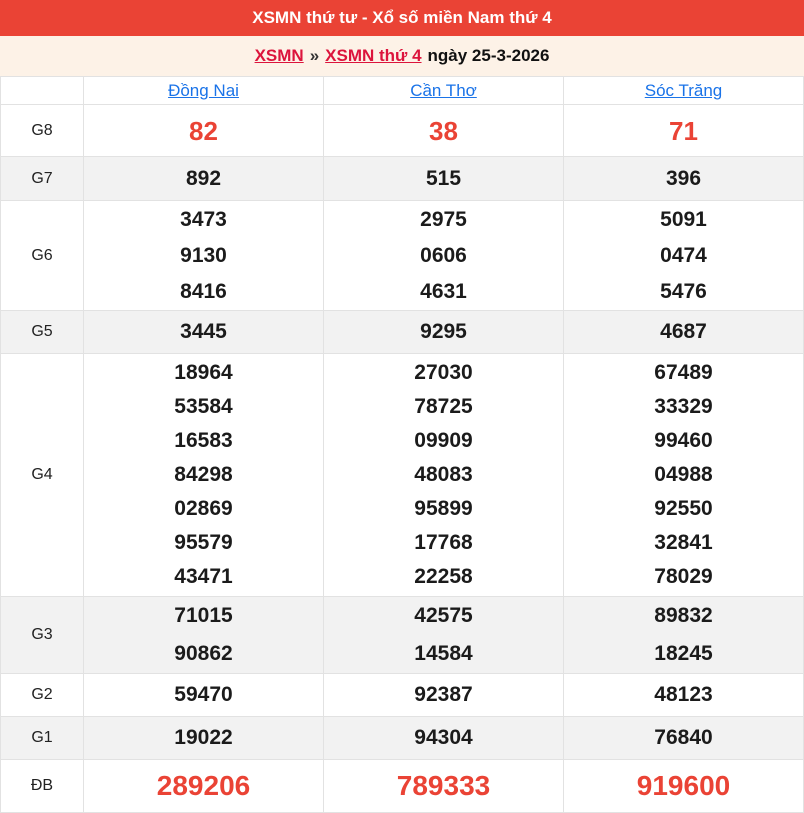  Describe the element at coordinates (42, 695) in the screenshot. I see `prize-label-cell: G2` at that location.